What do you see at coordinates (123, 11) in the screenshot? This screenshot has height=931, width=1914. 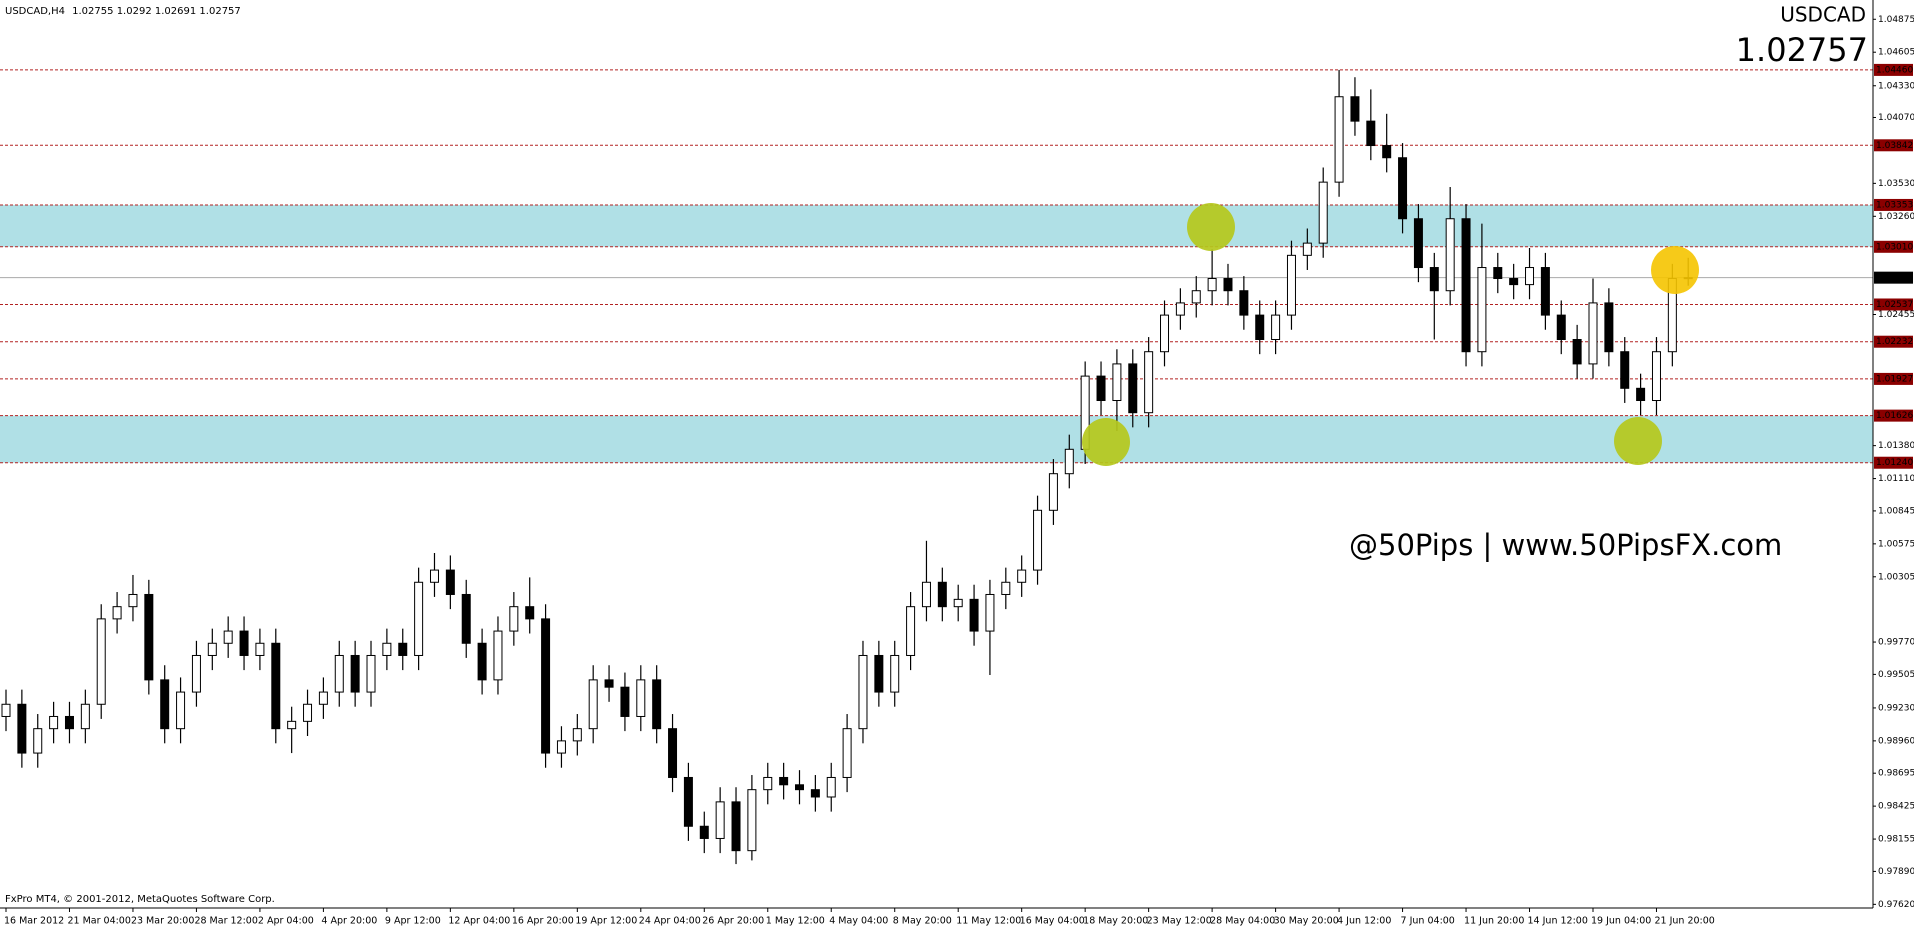 I see `header: USDCAD,H4 1.02755 1.0292 1.02691 1.02757` at bounding box center [123, 11].